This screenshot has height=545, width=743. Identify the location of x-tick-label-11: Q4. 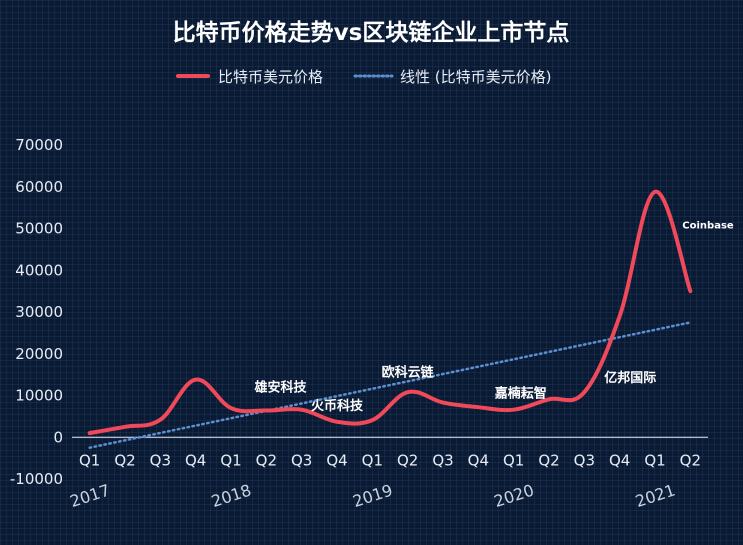
(478, 460).